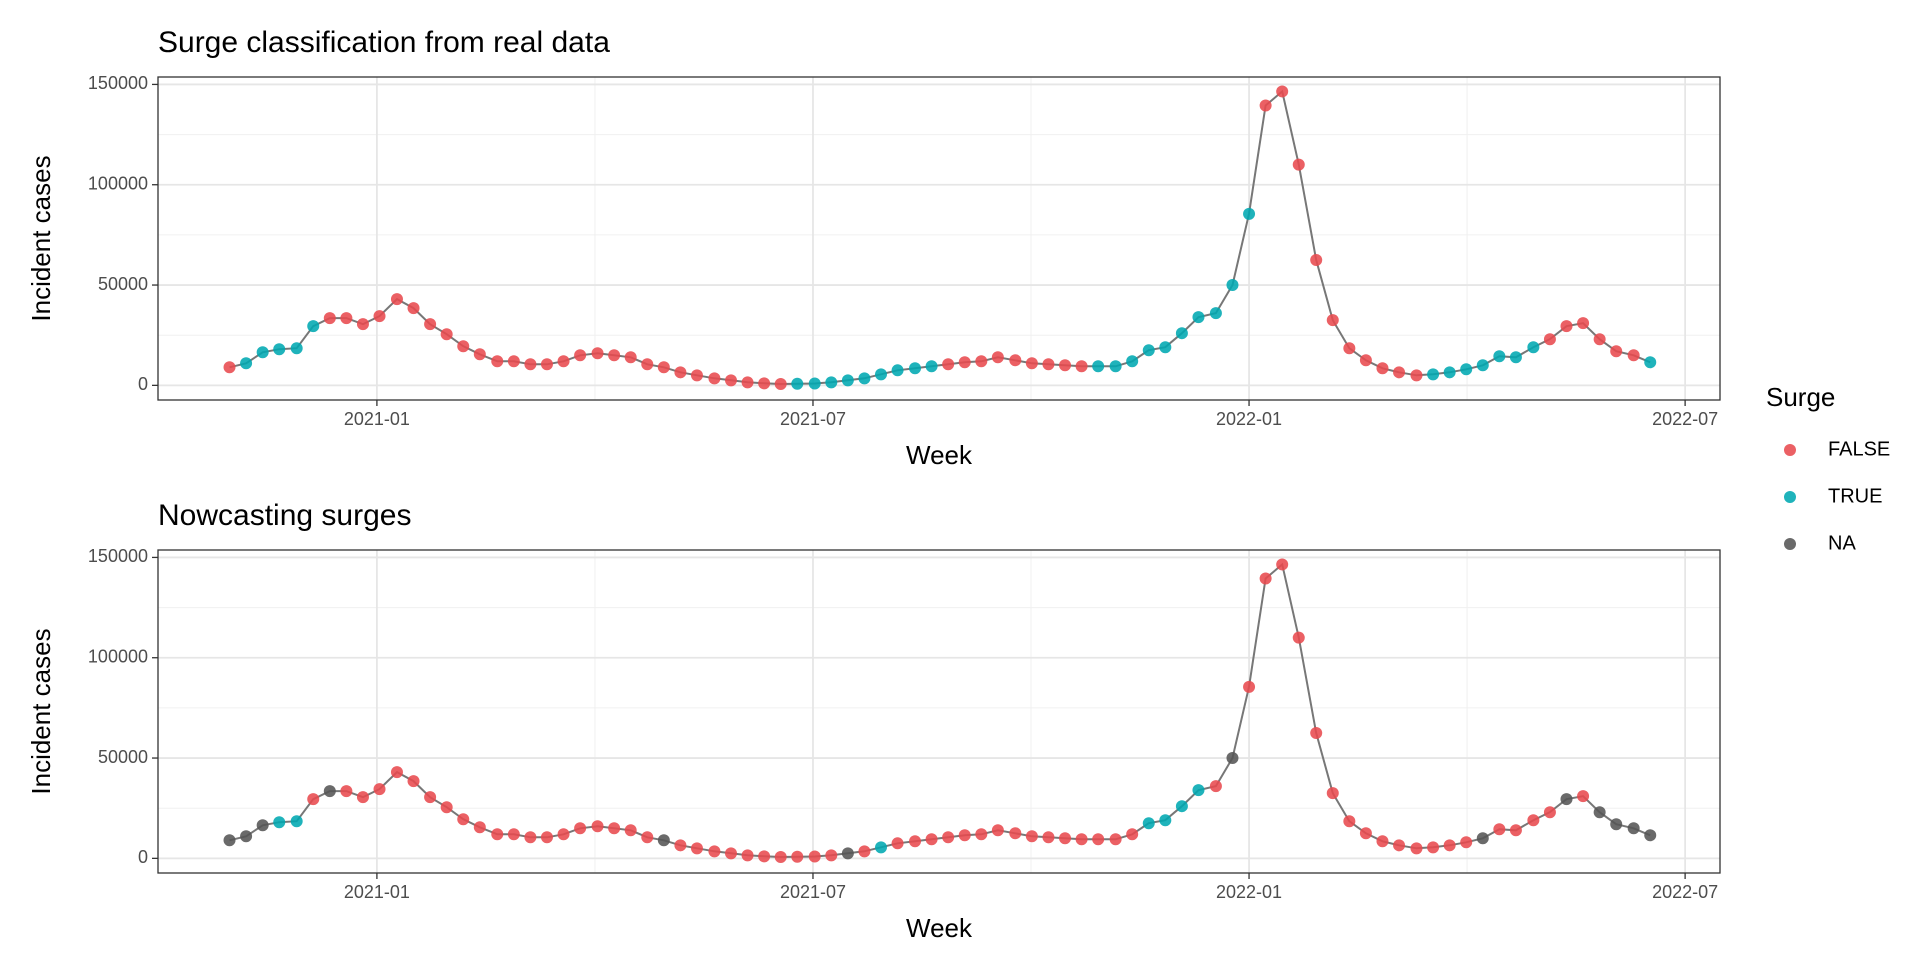  Describe the element at coordinates (143, 384) in the screenshot. I see `y-tick-label: 0` at that location.